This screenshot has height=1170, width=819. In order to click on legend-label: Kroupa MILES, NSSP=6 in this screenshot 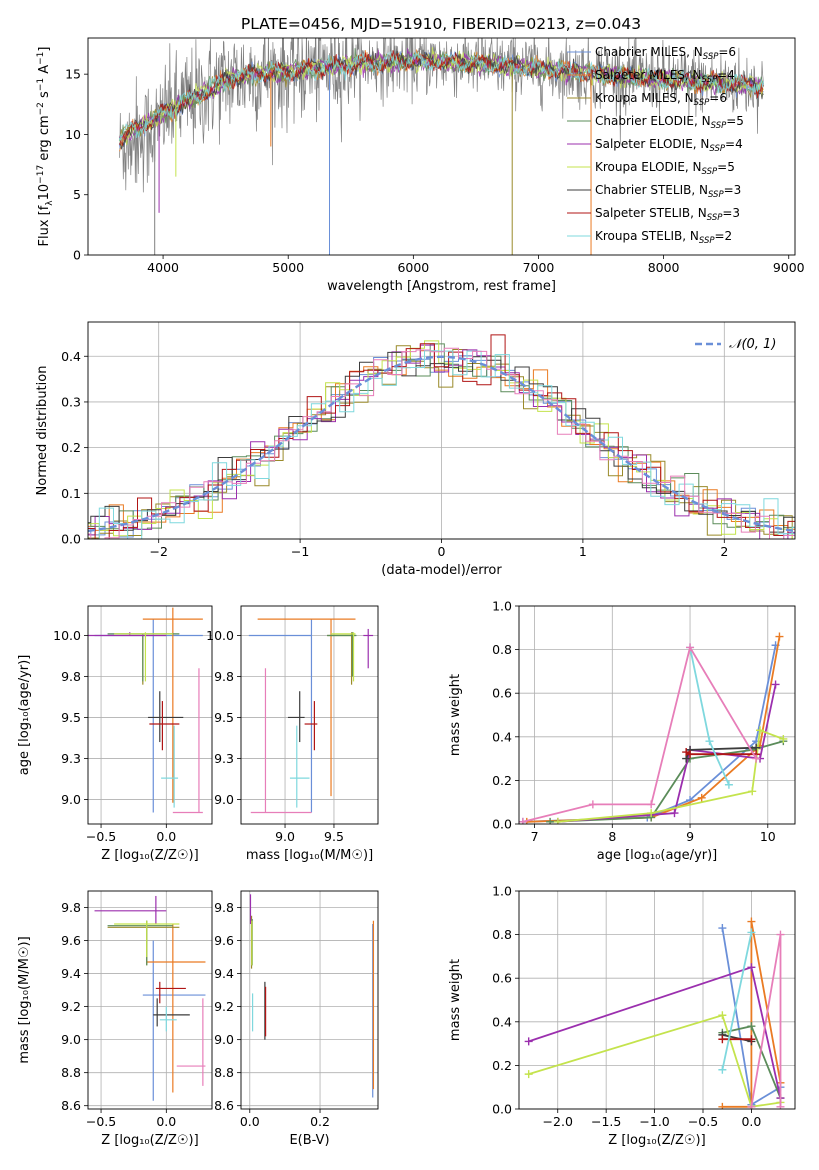, I will do `click(661, 99)`.